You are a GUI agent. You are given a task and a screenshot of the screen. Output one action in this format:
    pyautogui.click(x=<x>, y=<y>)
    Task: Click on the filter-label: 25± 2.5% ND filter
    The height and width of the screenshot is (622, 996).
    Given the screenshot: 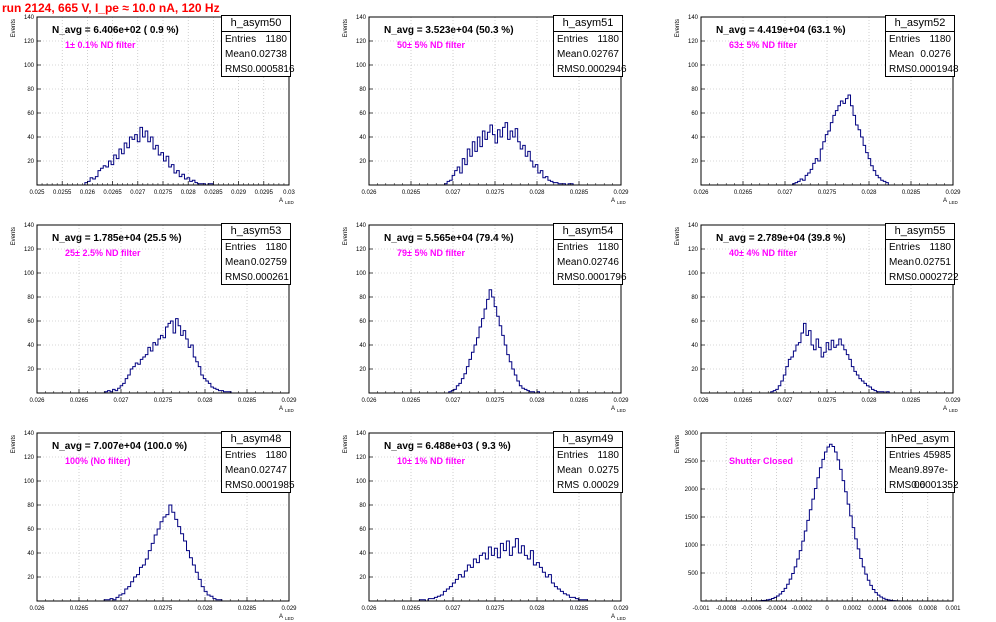 What is the action you would take?
    pyautogui.click(x=103, y=253)
    